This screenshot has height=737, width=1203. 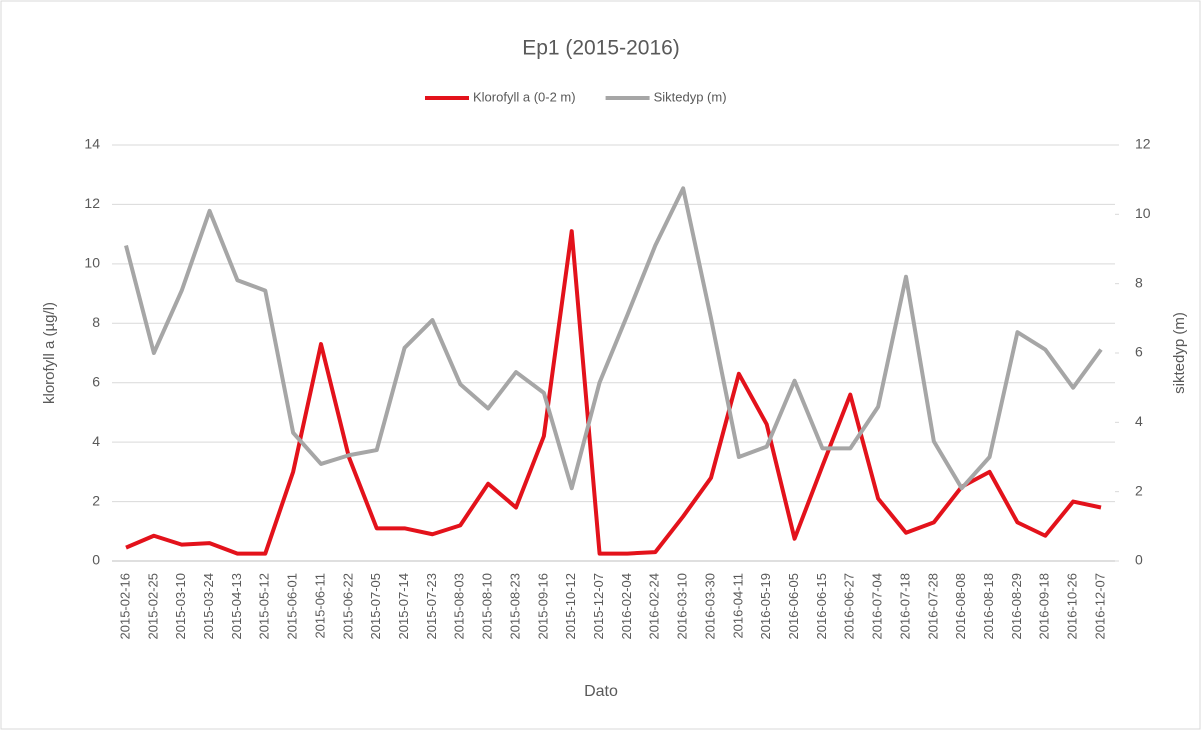 I want to click on x-tick-label: 2016-03-10, so click(x=682, y=606).